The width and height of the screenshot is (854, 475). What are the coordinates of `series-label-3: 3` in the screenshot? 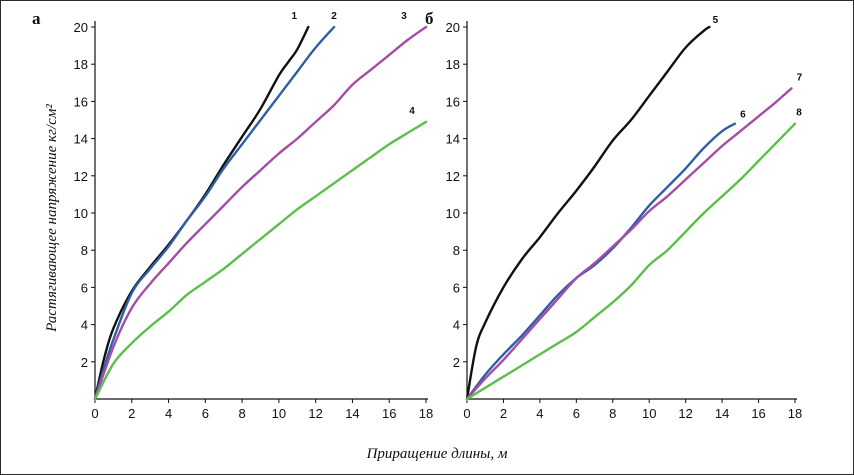 It's located at (404, 16).